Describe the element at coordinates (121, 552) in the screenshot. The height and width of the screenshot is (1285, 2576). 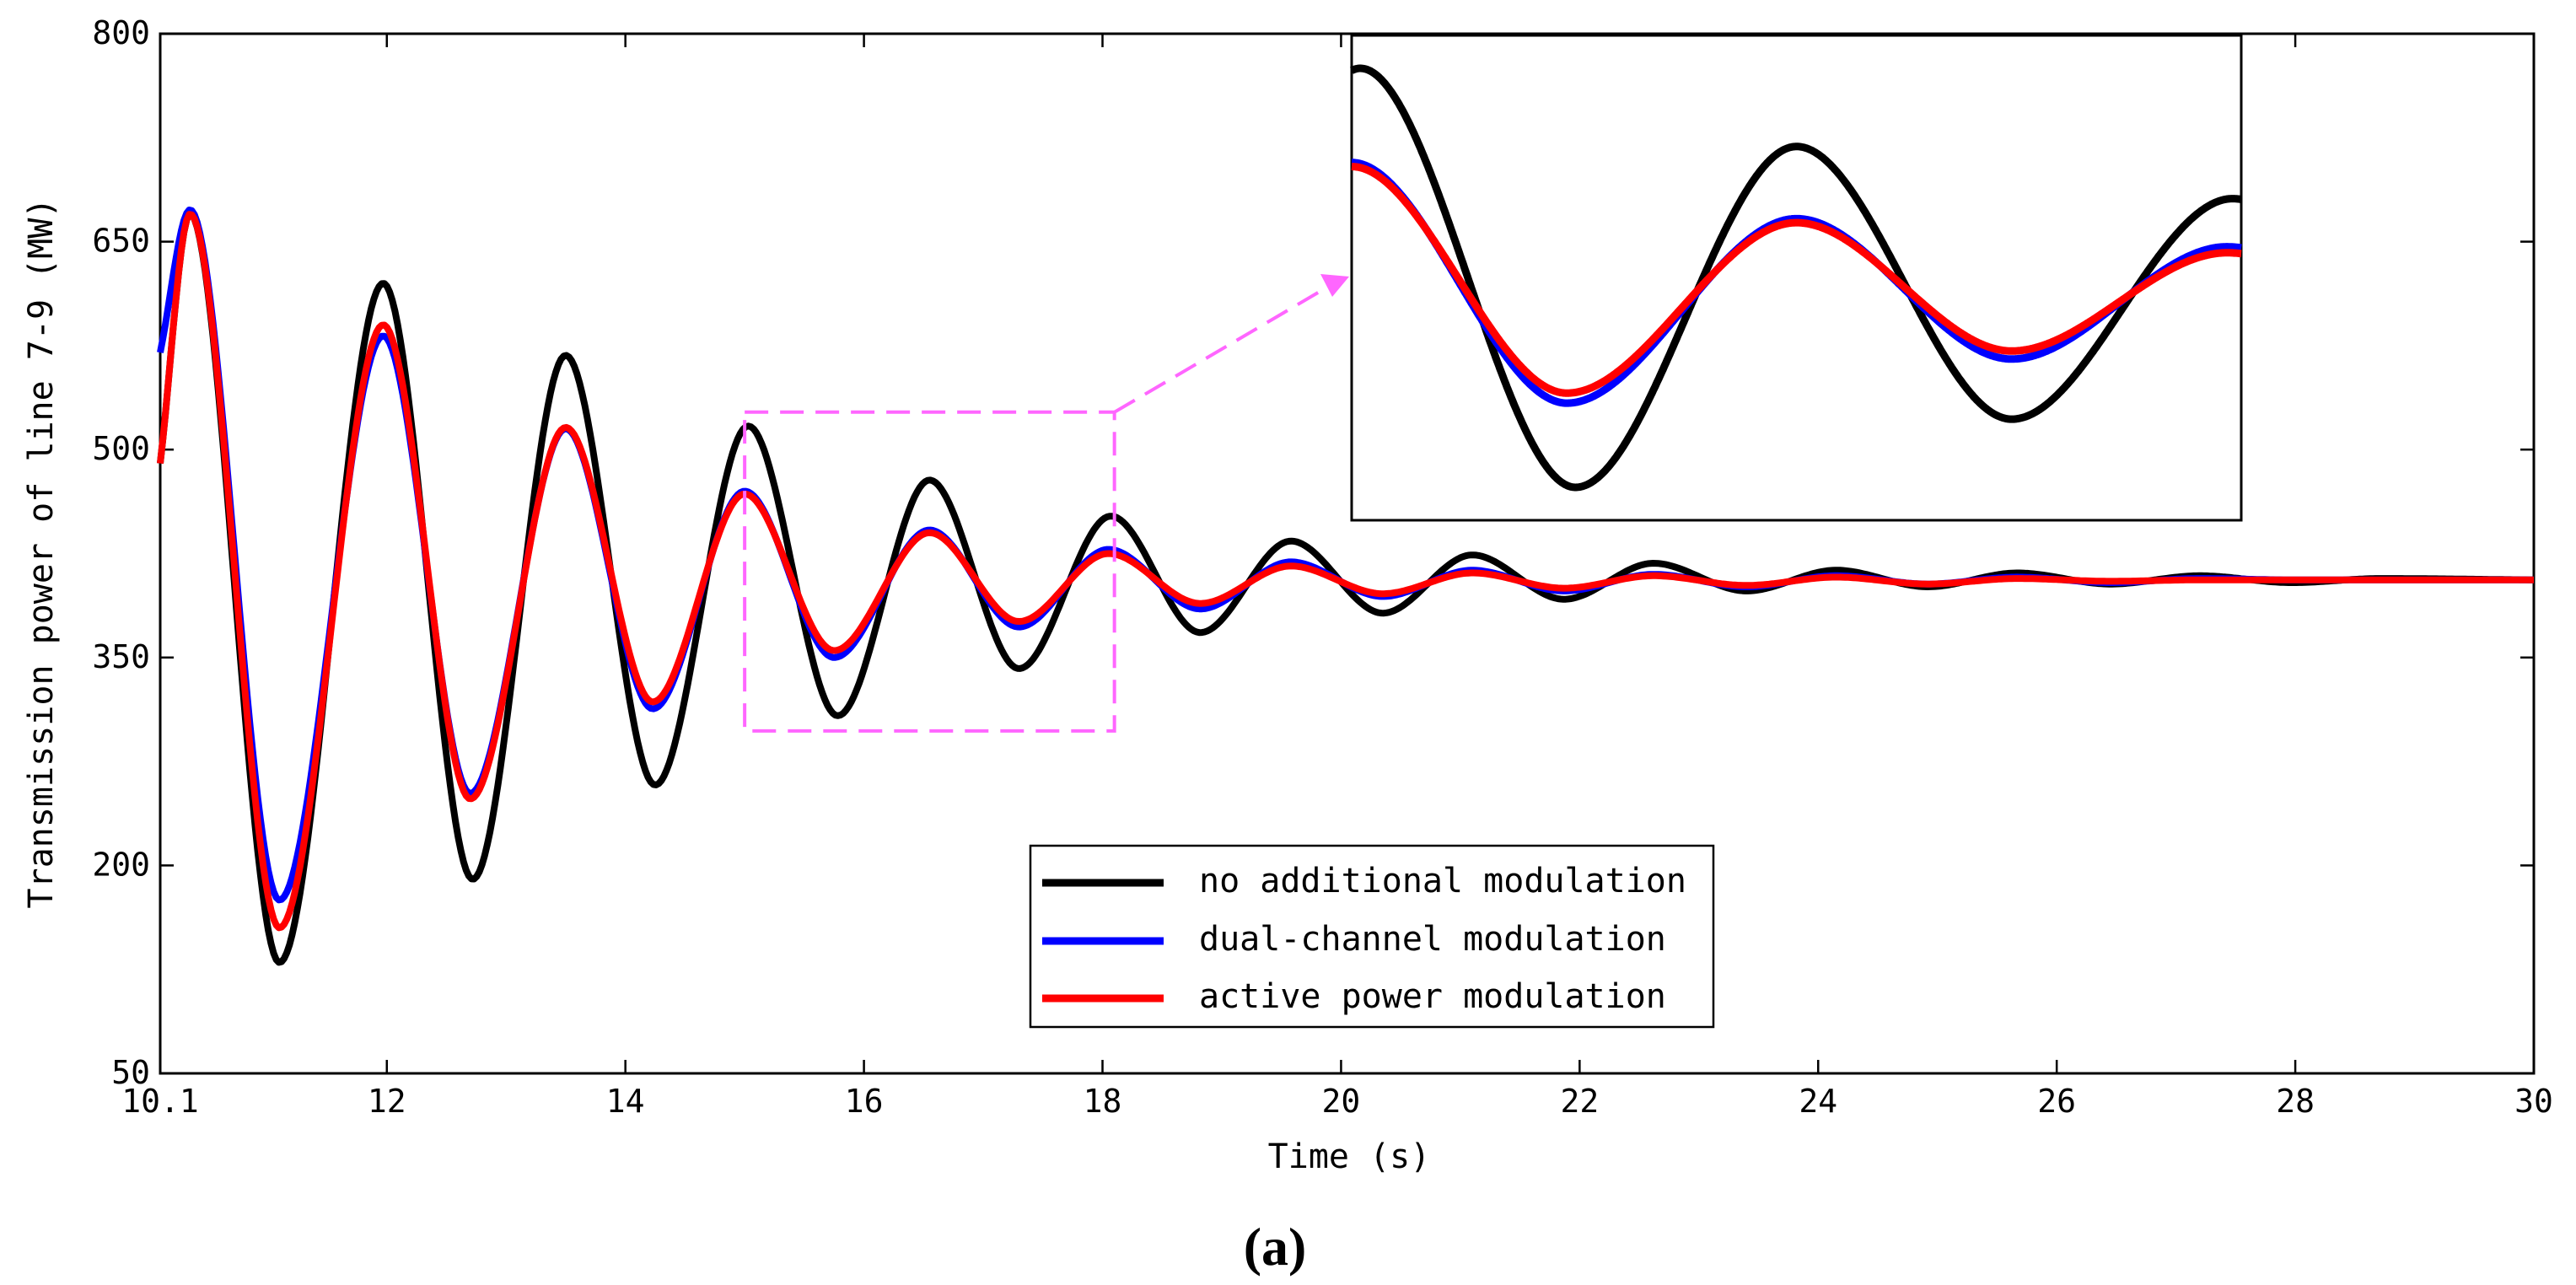
I see `y-axis-tick-labels: 50 200 350 500 650 800` at that location.